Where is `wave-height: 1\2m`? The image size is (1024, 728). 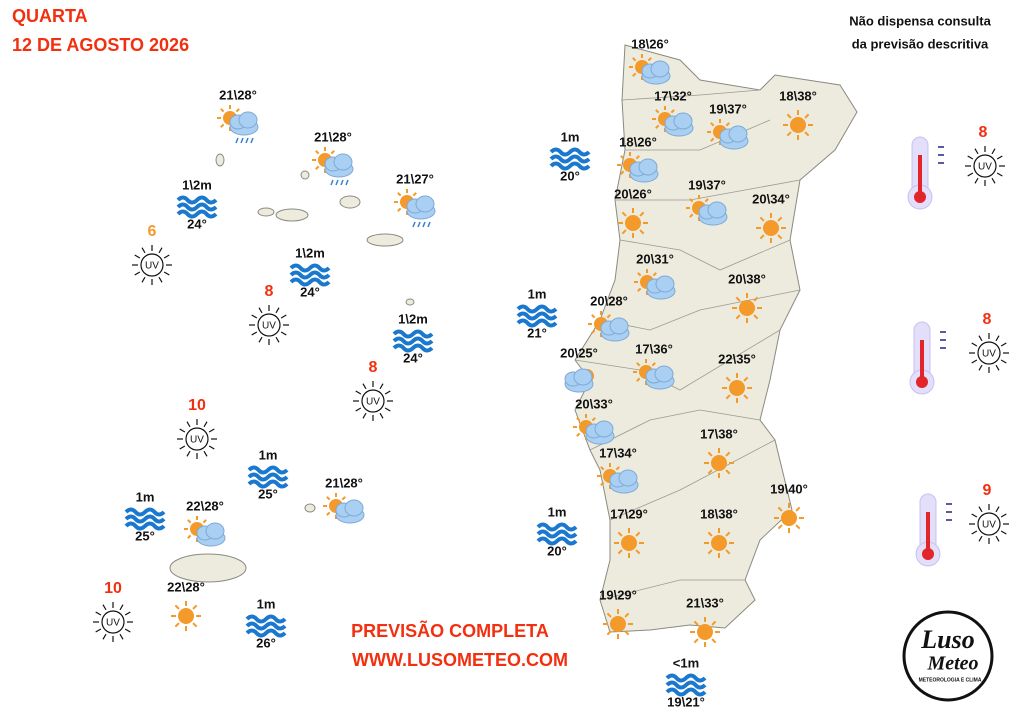
wave-height: 1\2m is located at coordinates (310, 252).